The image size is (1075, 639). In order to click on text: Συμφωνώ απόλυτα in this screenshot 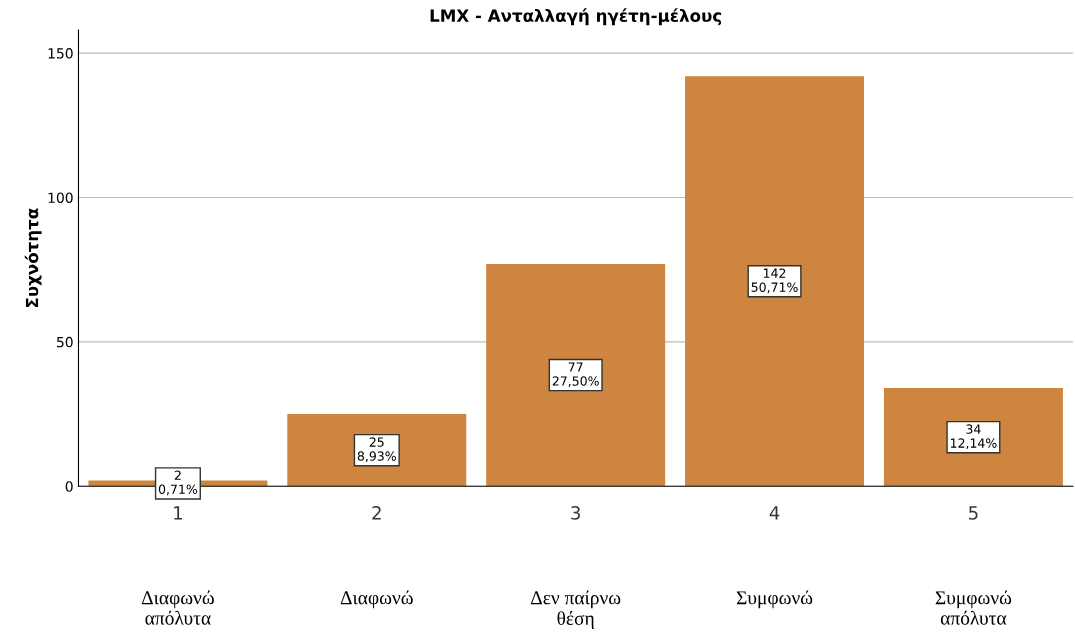, I will do `click(973, 607)`.